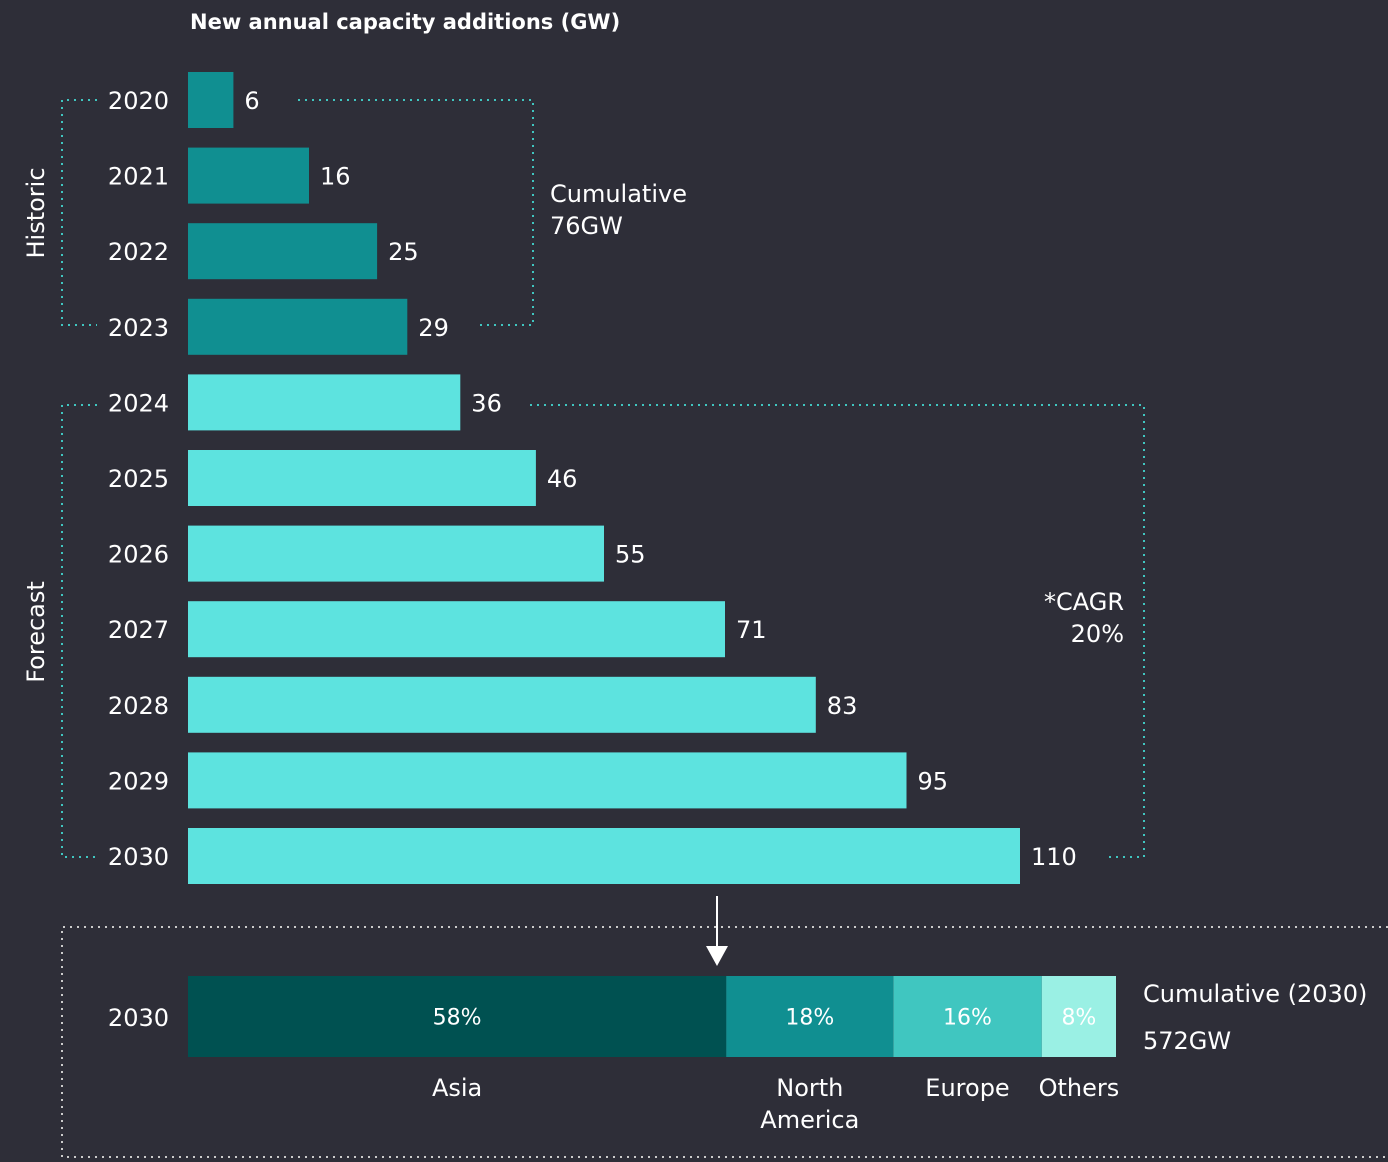 This screenshot has width=1388, height=1162. Describe the element at coordinates (403, 252) in the screenshot. I see `value-label-2022: 25` at that location.